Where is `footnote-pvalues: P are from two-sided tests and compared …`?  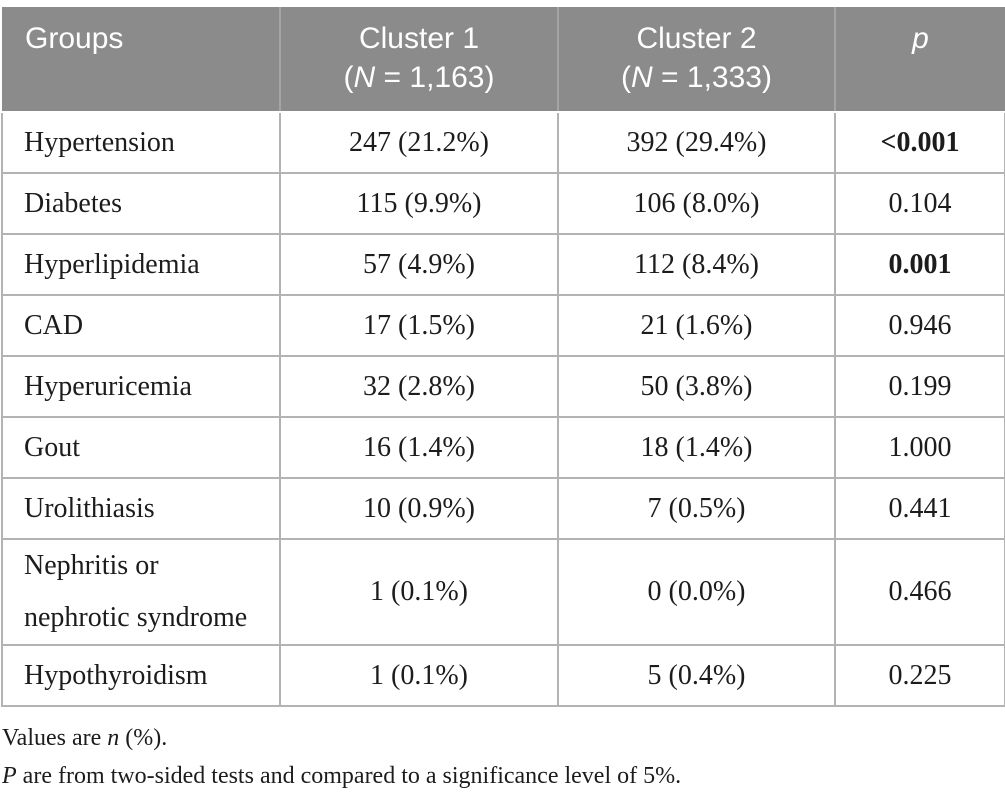 footnote-pvalues: P are from two-sided tests and compared … is located at coordinates (342, 776).